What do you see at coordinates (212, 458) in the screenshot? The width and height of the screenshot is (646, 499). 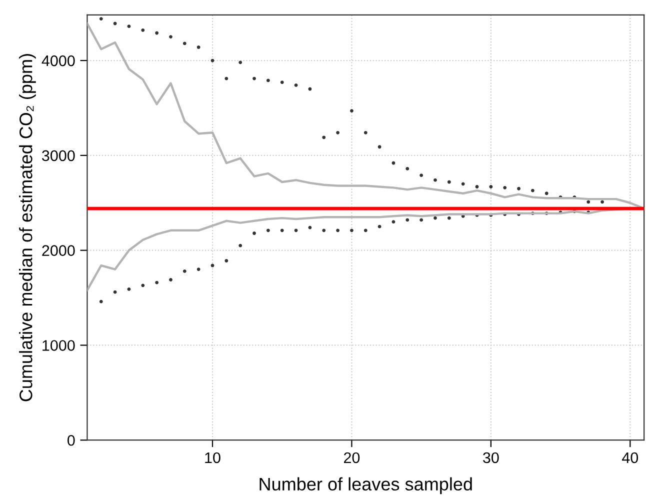 I see `x-tick-label: 10` at bounding box center [212, 458].